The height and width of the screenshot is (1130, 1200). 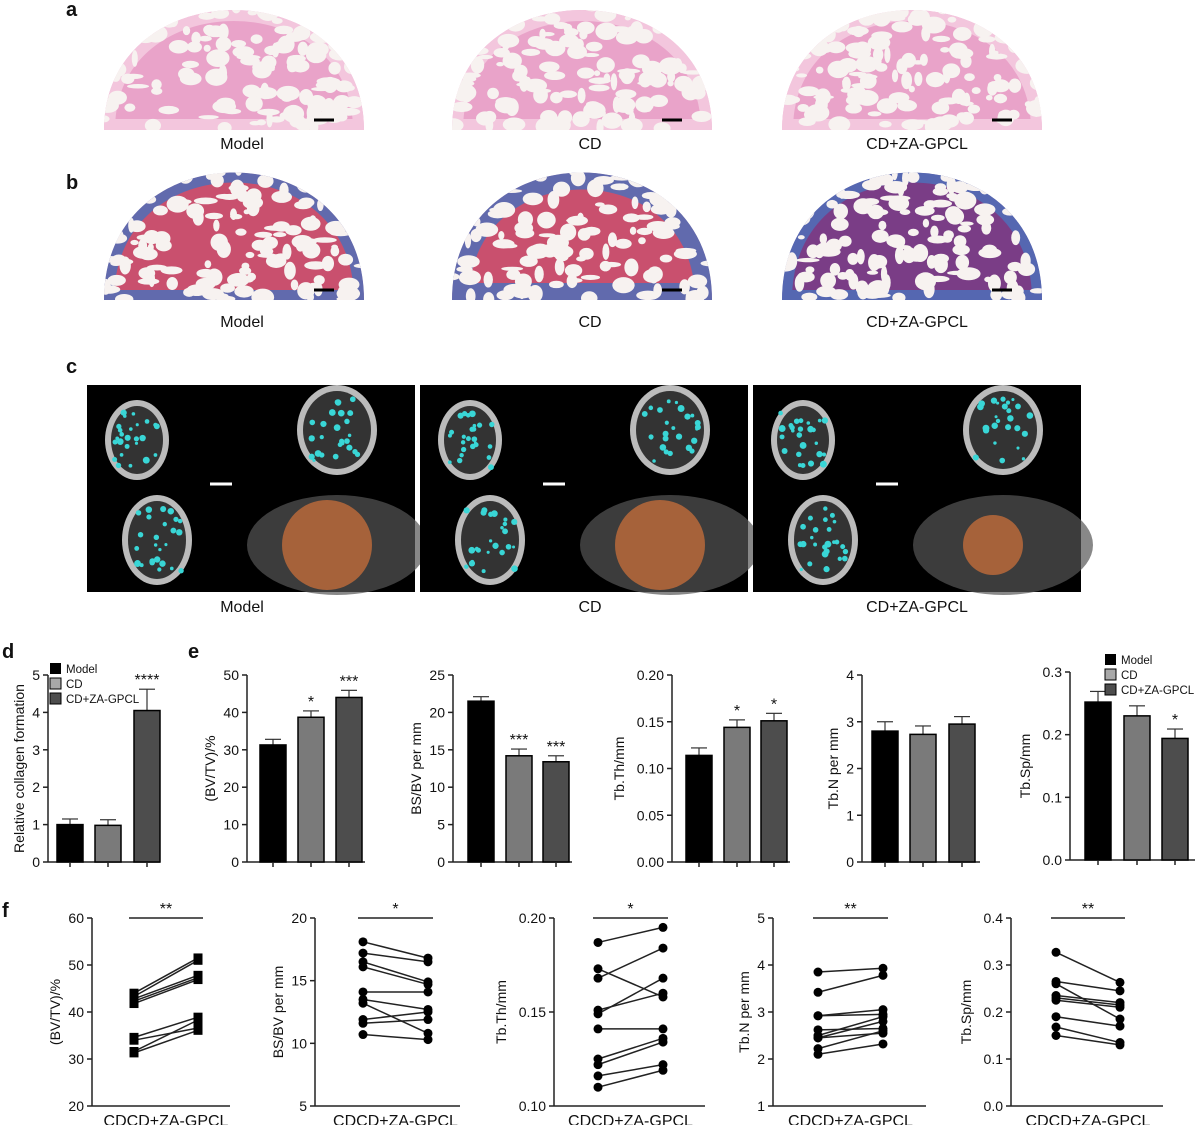 What do you see at coordinates (850, 970) in the screenshot?
I see `paired-line` at bounding box center [850, 970].